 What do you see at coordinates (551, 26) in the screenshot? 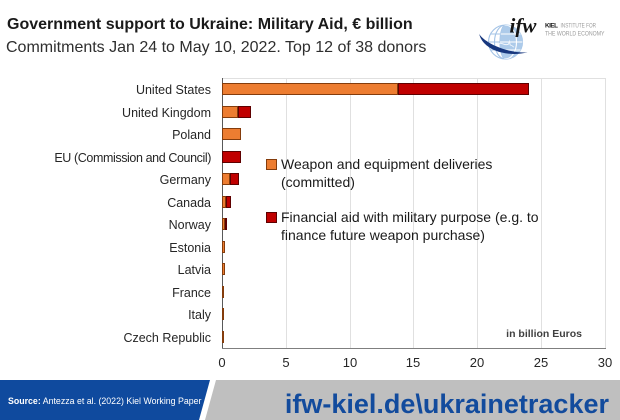
I see `svg-text: KIEL` at bounding box center [551, 26].